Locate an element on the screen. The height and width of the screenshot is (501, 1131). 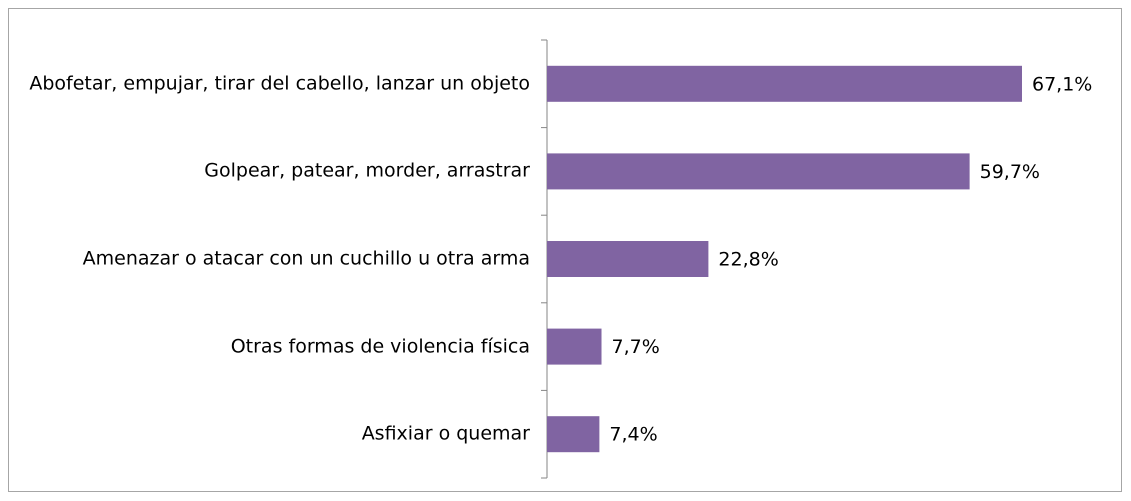
data-label: 22,8% is located at coordinates (748, 260).